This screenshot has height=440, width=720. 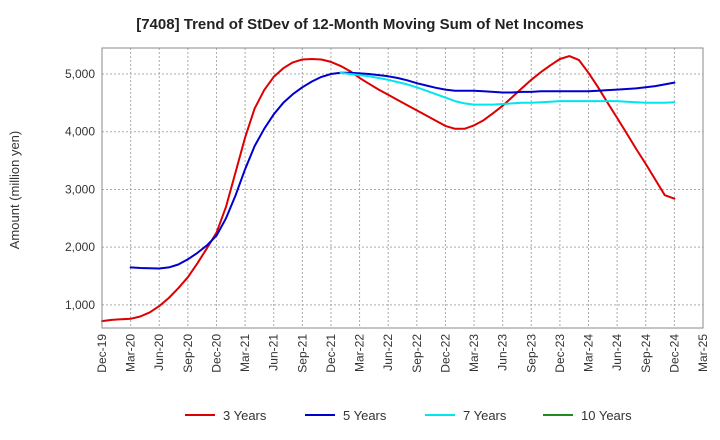 I want to click on y-tick-label: 4,000, so click(x=80, y=132).